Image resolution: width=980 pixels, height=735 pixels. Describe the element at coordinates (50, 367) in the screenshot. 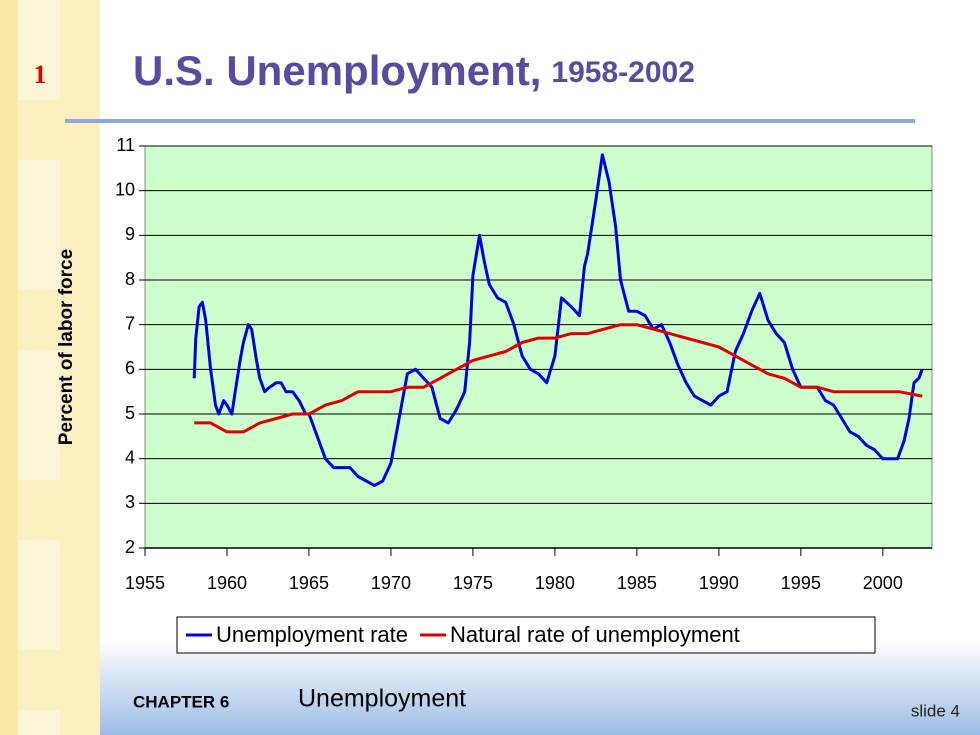

I see `left-decoration` at that location.